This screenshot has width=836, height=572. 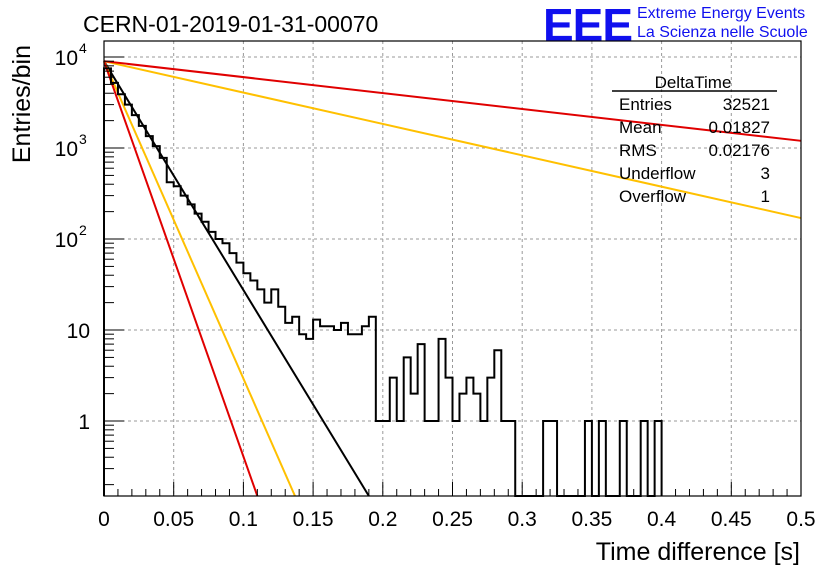 What do you see at coordinates (173, 519) in the screenshot?
I see `x-tick-label: 0.05` at bounding box center [173, 519].